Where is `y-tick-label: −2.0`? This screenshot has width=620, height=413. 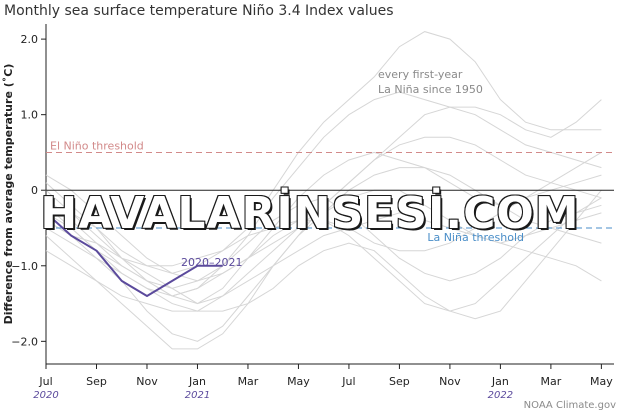 y-tick-label: −2.0 is located at coordinates (24, 341).